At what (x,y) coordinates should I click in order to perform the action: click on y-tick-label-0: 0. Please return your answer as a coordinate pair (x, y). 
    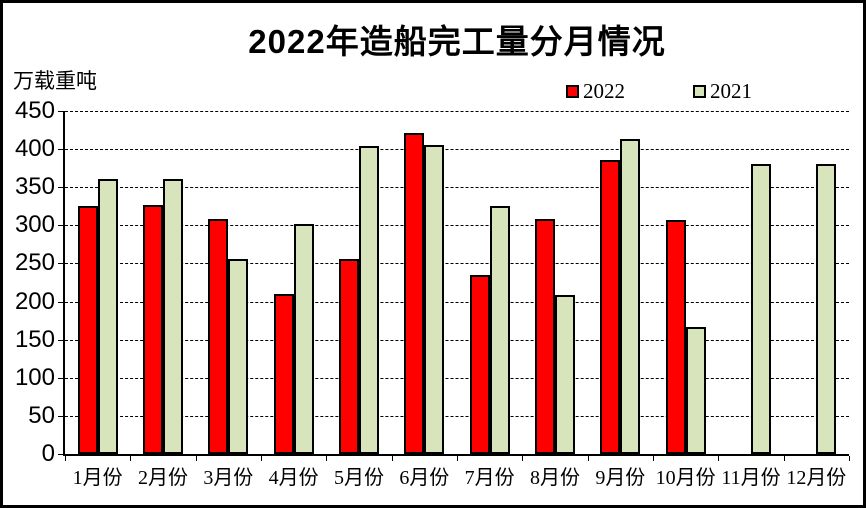
    Looking at the image, I should click on (48, 453).